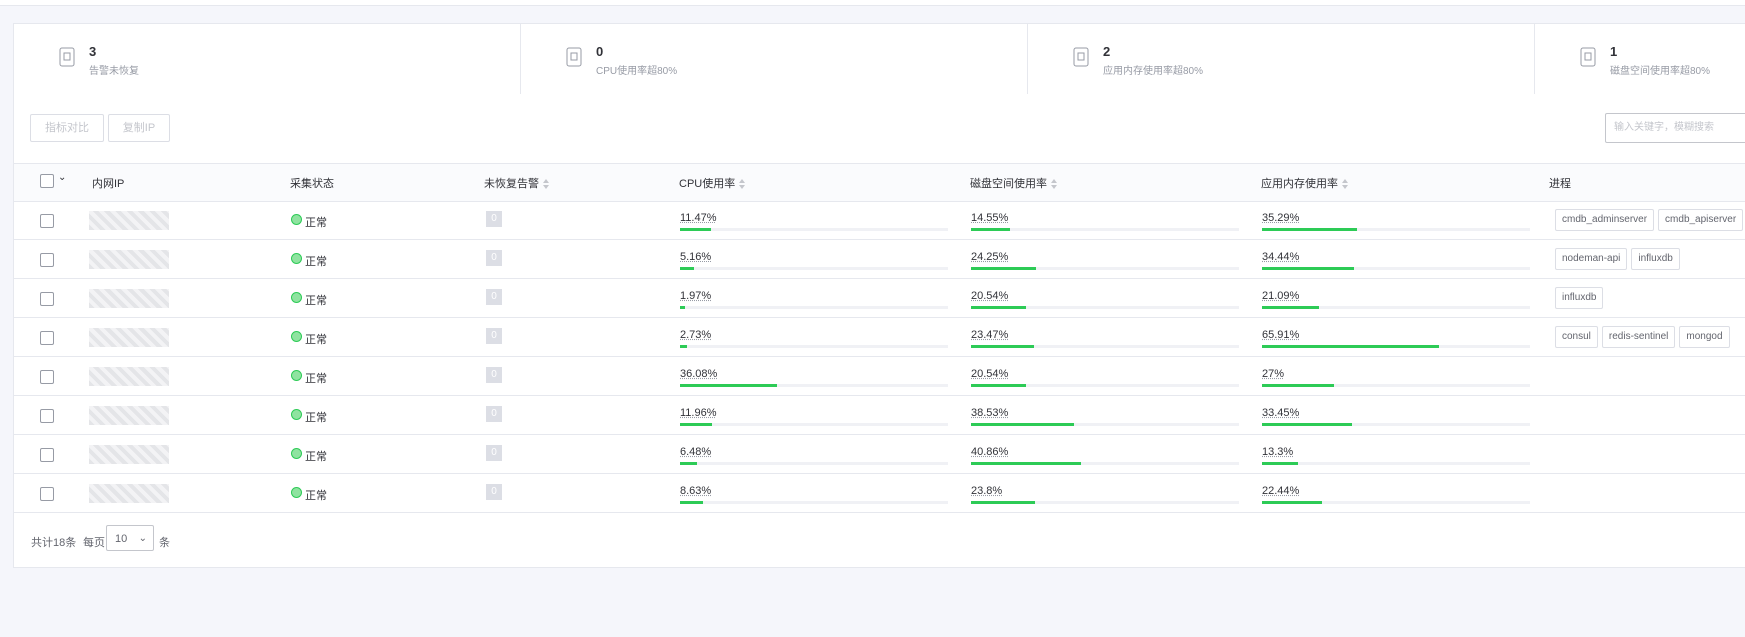 Image resolution: width=1745 pixels, height=637 pixels. Describe the element at coordinates (139, 128) in the screenshot. I see `toolbar-button: 复制IP` at that location.